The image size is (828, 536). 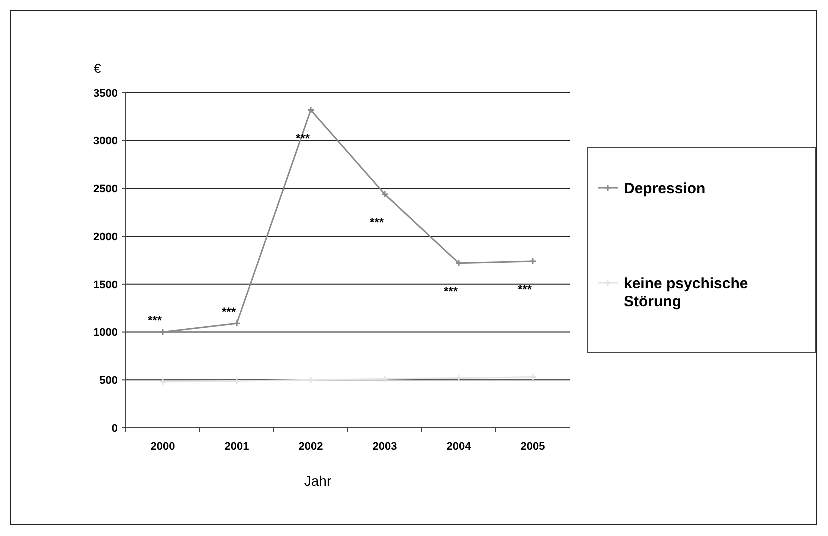 What do you see at coordinates (106, 190) in the screenshot?
I see `y-tick-label: 2500` at bounding box center [106, 190].